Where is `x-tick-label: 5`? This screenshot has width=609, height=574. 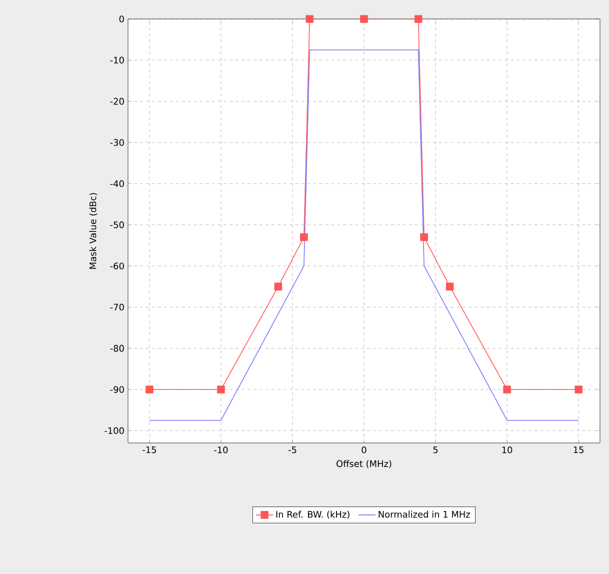 x-tick-label: 5 is located at coordinates (435, 450).